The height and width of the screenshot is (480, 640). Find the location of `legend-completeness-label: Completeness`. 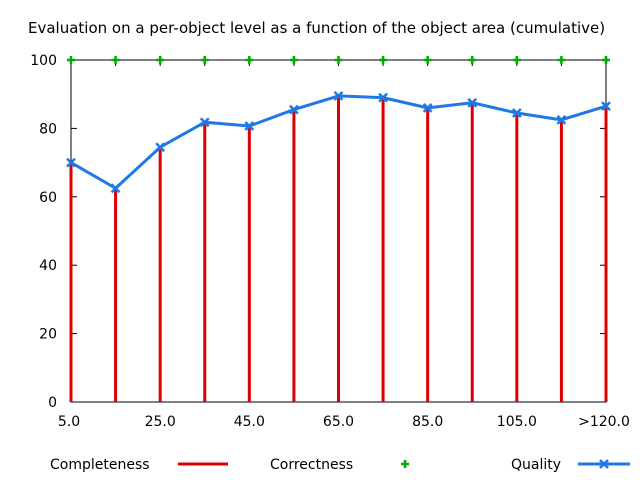

legend-completeness-label: Completeness is located at coordinates (100, 465).